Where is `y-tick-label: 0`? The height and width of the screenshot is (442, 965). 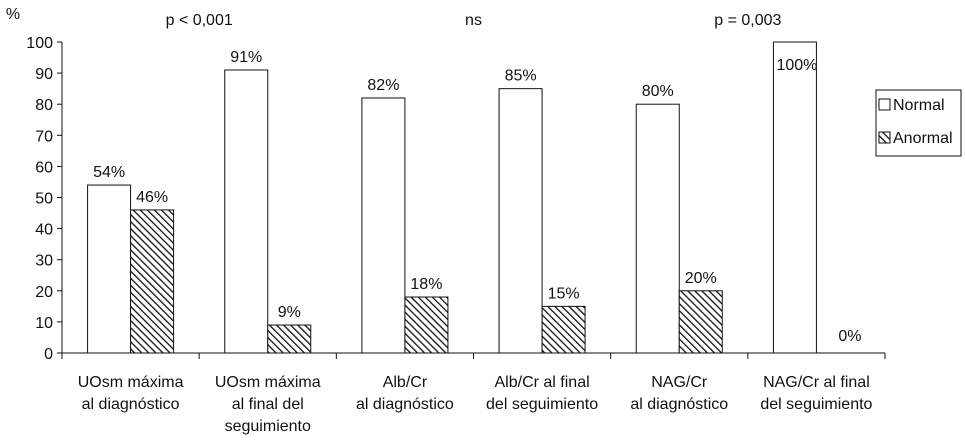
y-tick-label: 0 is located at coordinates (48, 354).